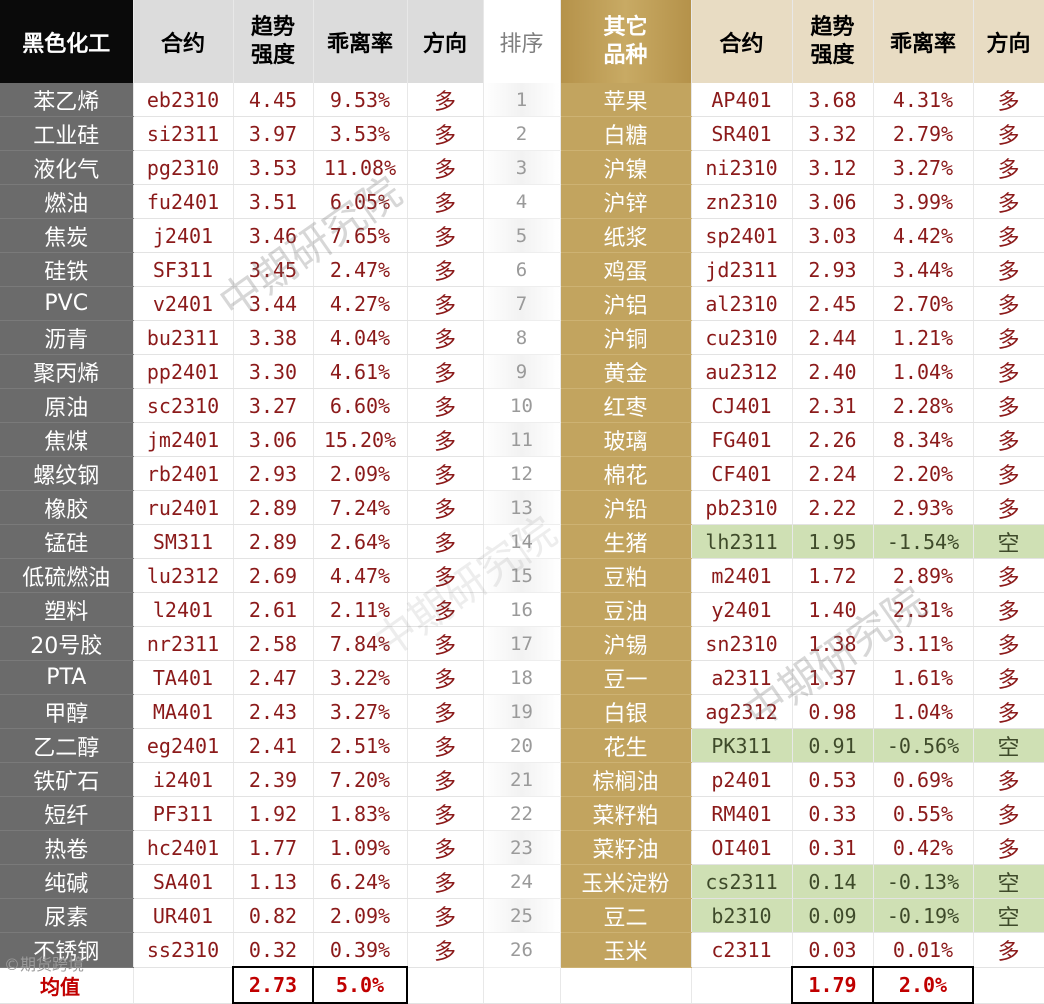 This screenshot has width=1044, height=1004. I want to click on right-trend-strength: 1.37, so click(833, 677).